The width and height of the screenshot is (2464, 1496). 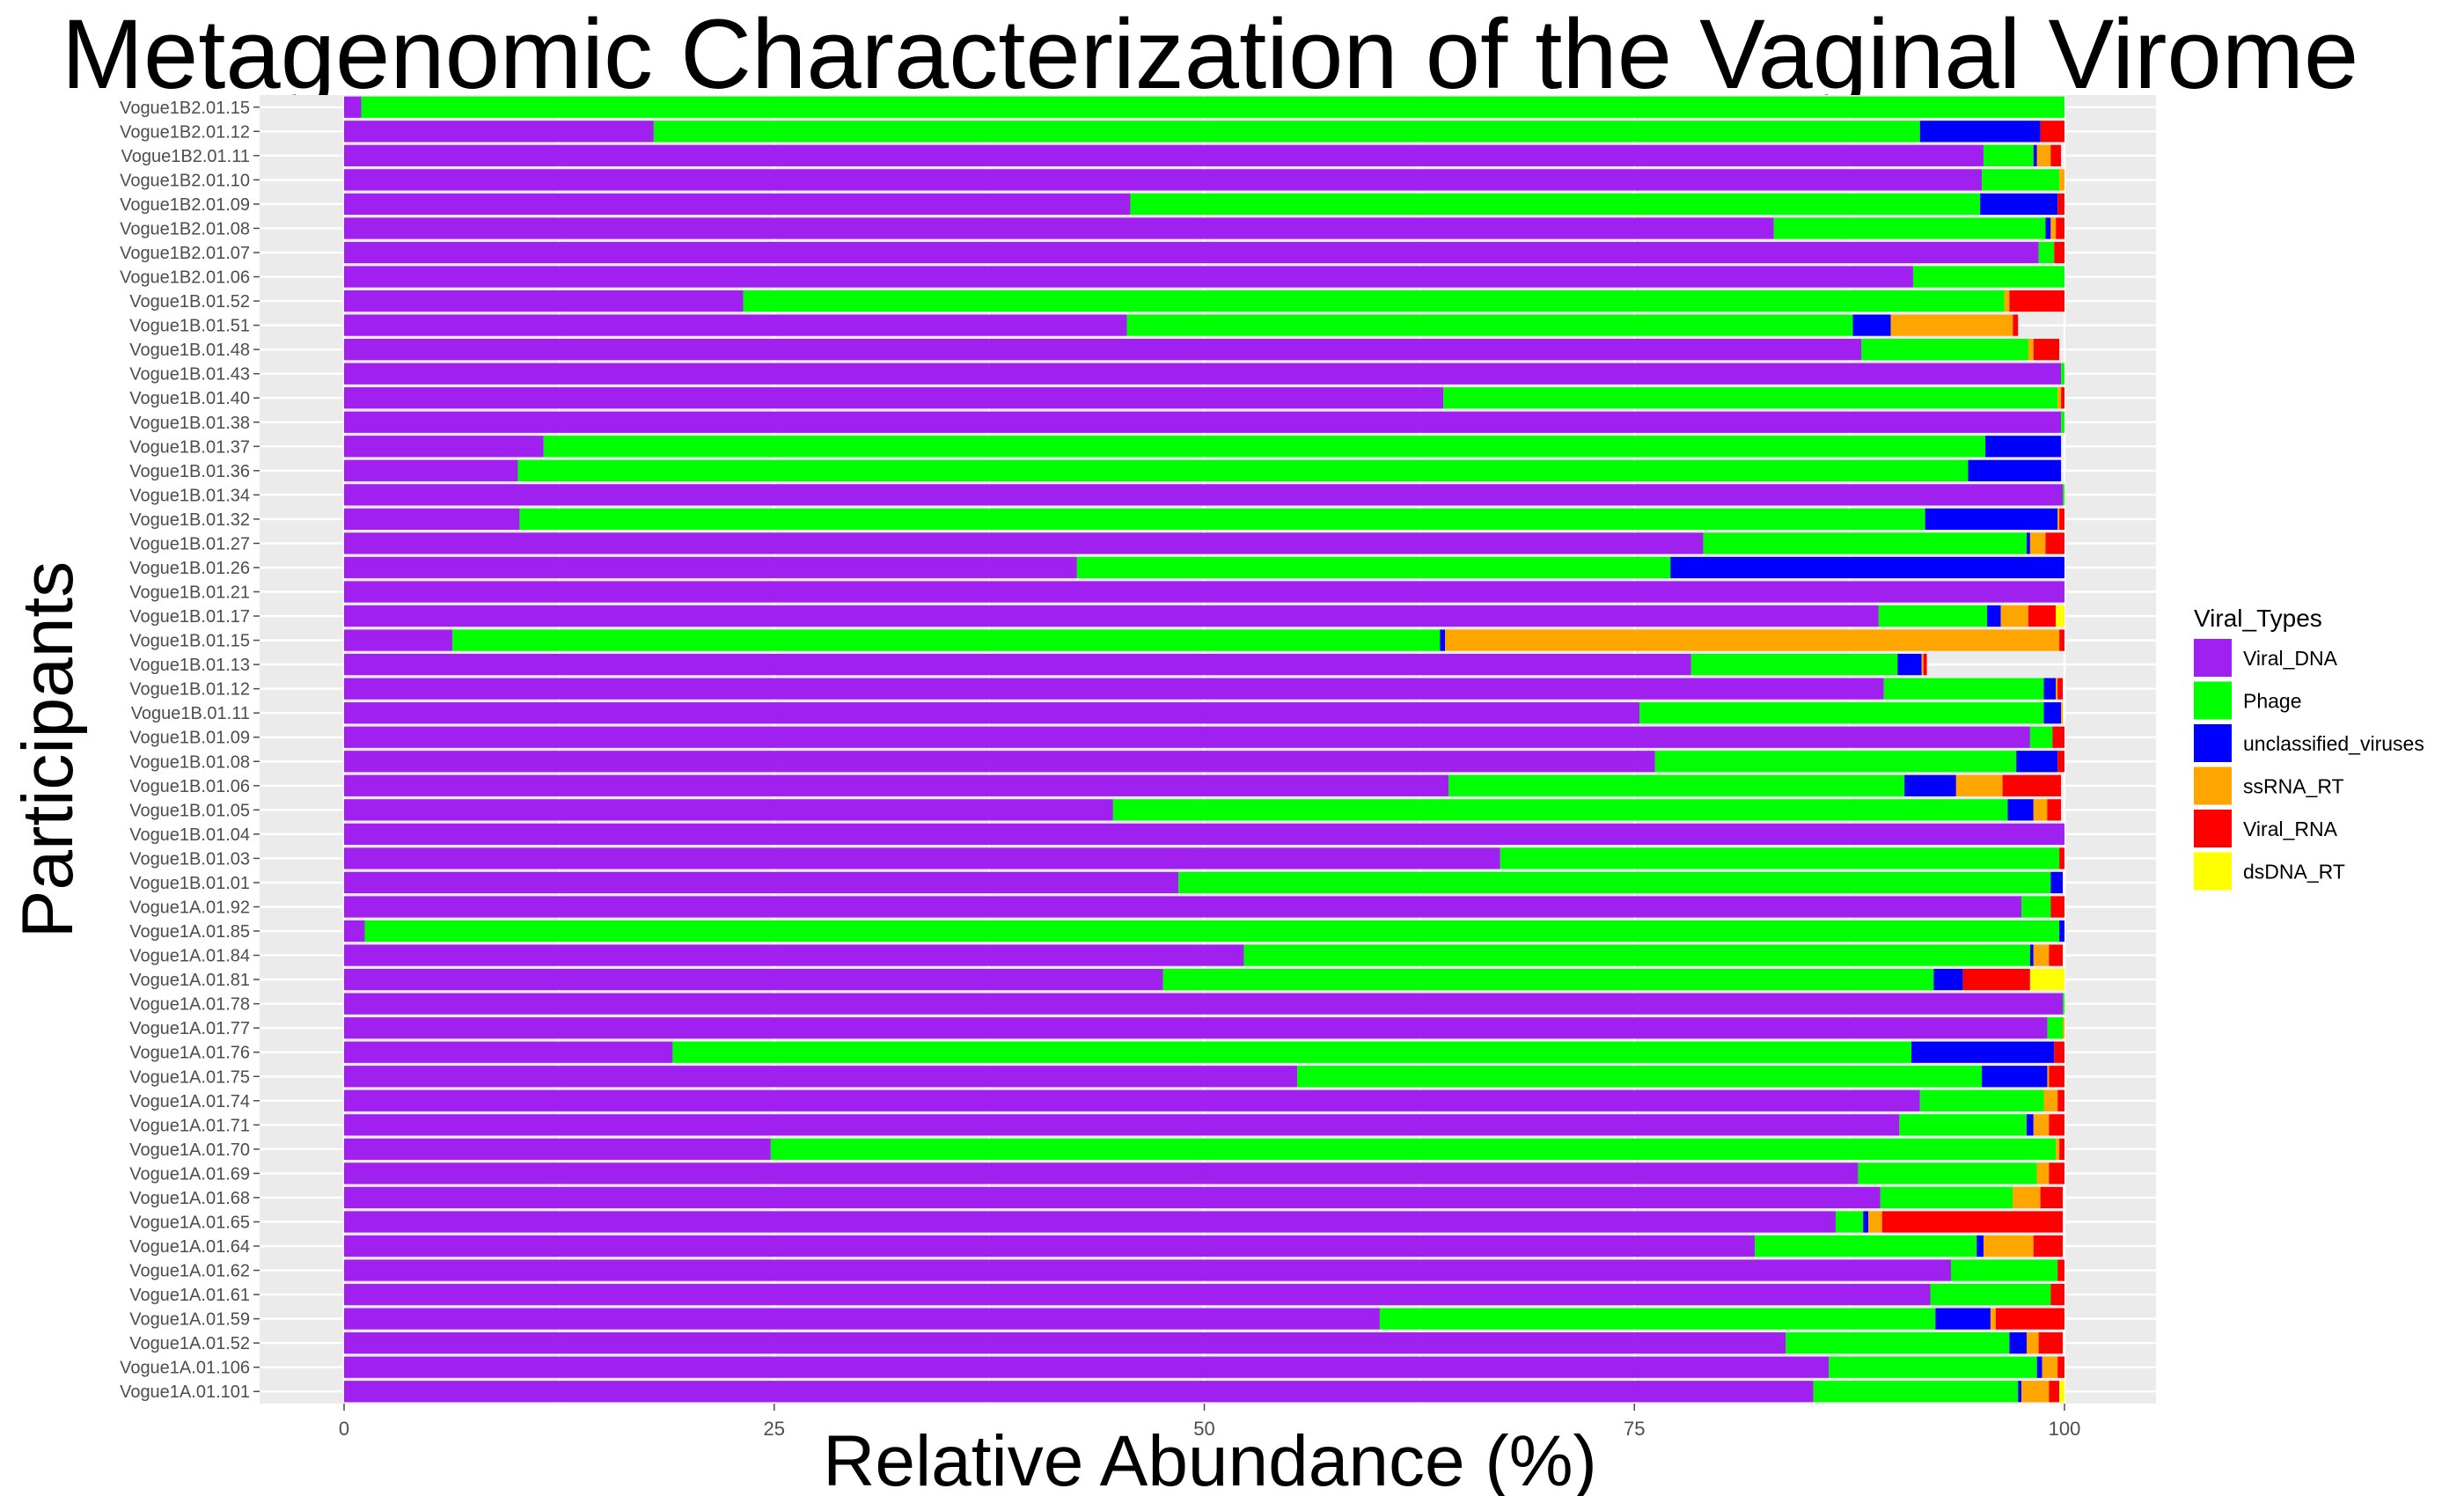 What do you see at coordinates (190, 1125) in the screenshot?
I see `y-tick-label: Vogue1A.01.71` at bounding box center [190, 1125].